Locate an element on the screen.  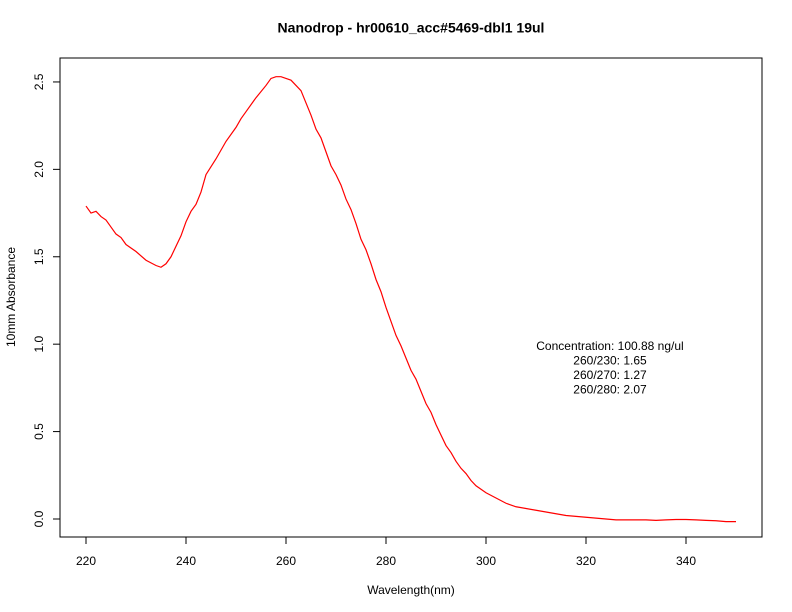
y-axis-label: 10mm Absorbance is located at coordinates (11, 297).